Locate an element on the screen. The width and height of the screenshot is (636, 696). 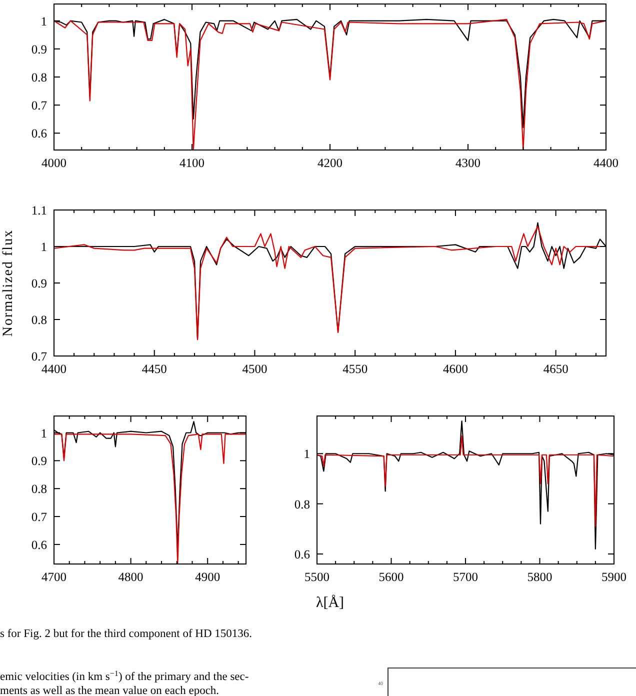
x-tick-label: 5600 is located at coordinates (391, 577).